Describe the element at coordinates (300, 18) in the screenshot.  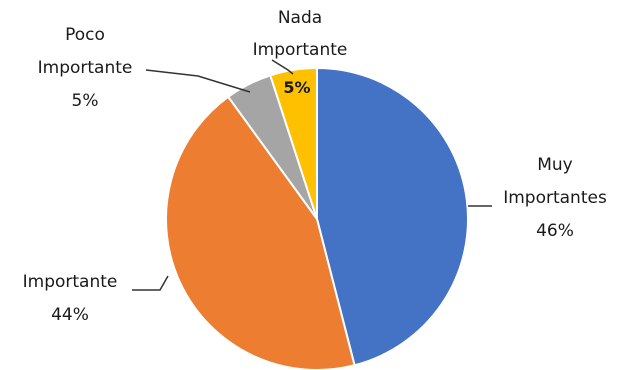
I see `slice-label-nada-importante-line1: Nada` at that location.